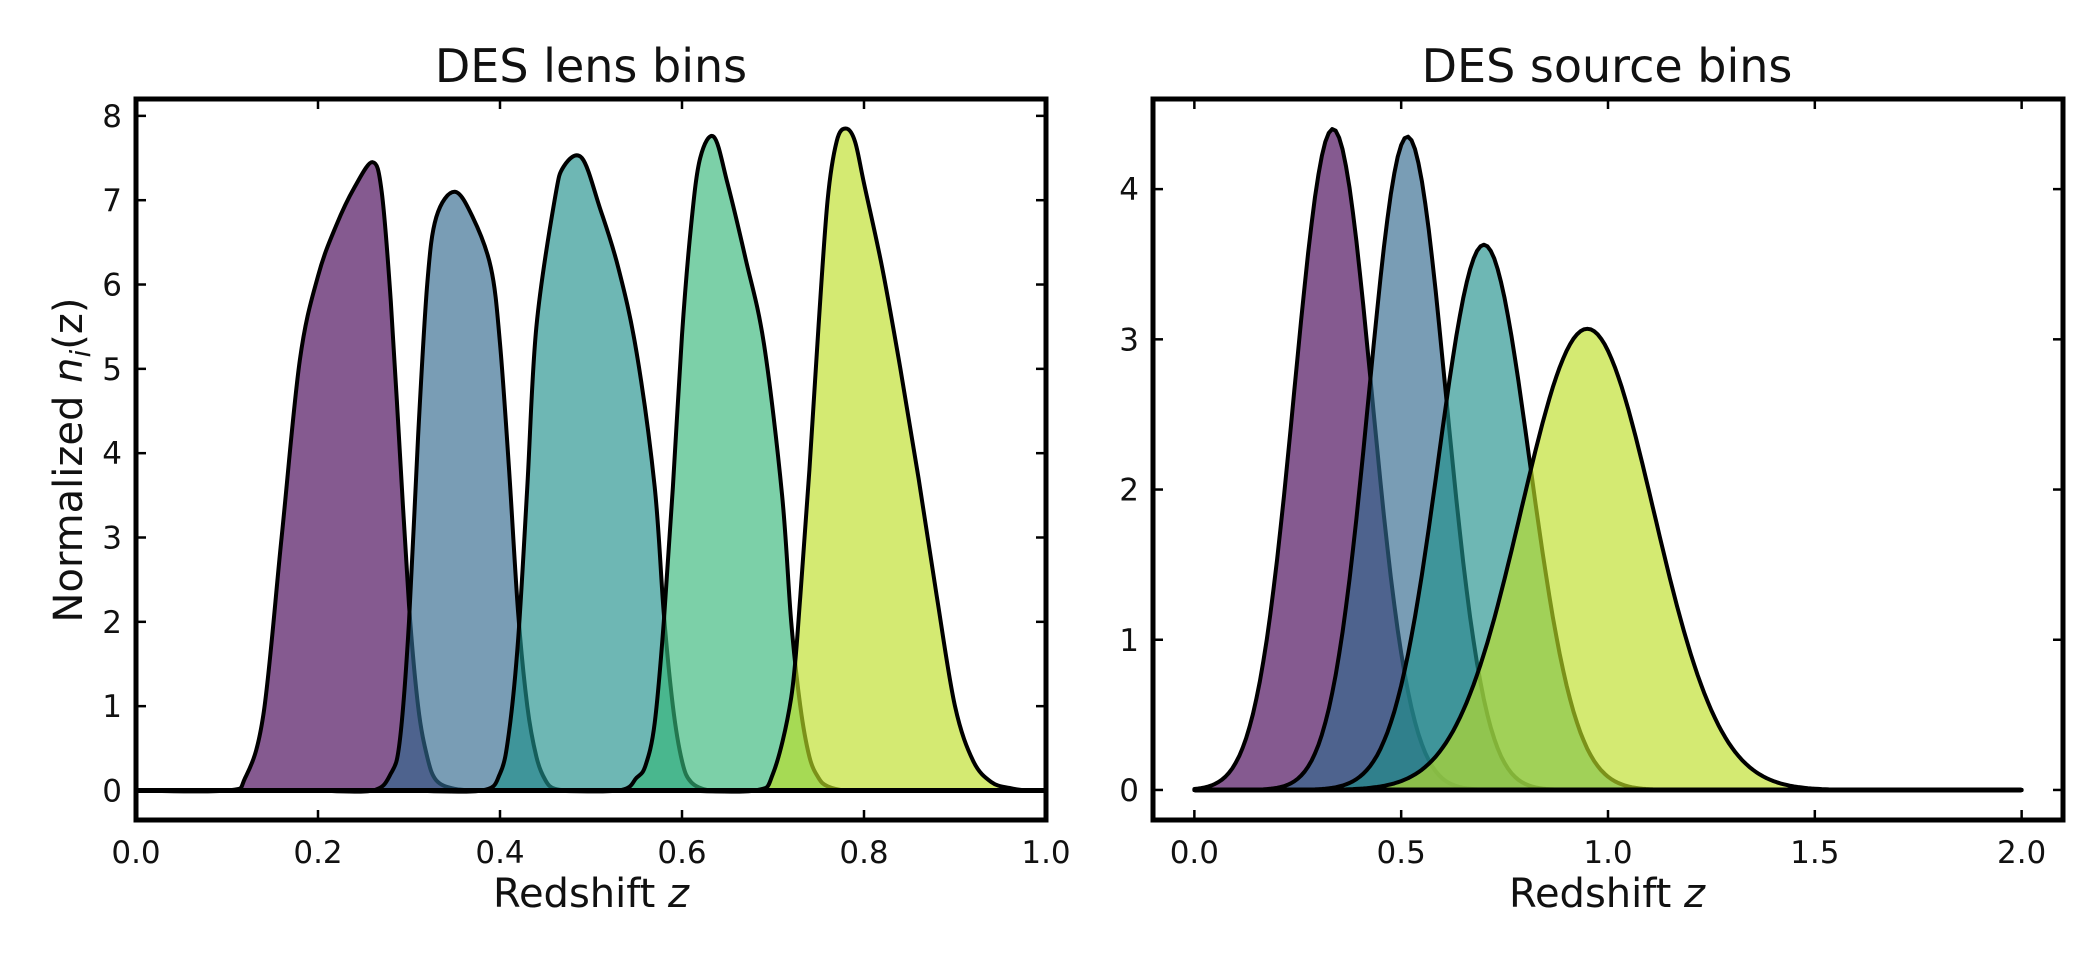  I want to click on lens-y-tick-label: 5, so click(112, 370).